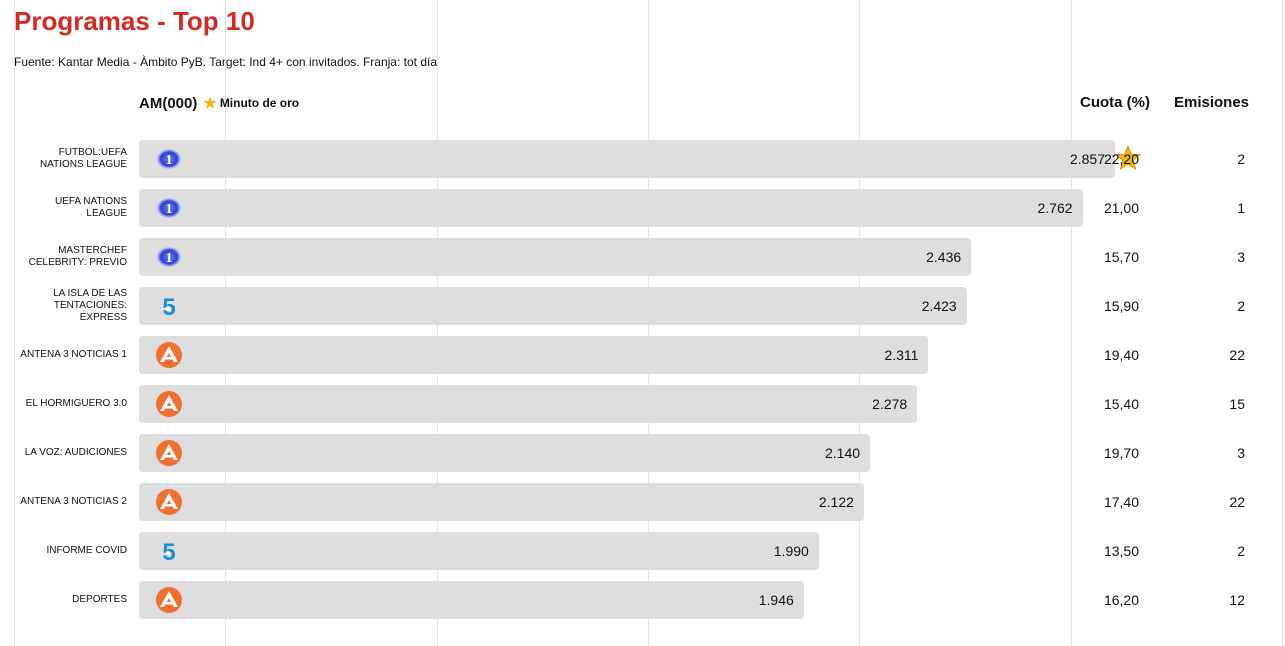 Image resolution: width=1285 pixels, height=646 pixels. Describe the element at coordinates (73, 354) in the screenshot. I see `category-label: ANTENA 3 NOTICIAS 1` at that location.